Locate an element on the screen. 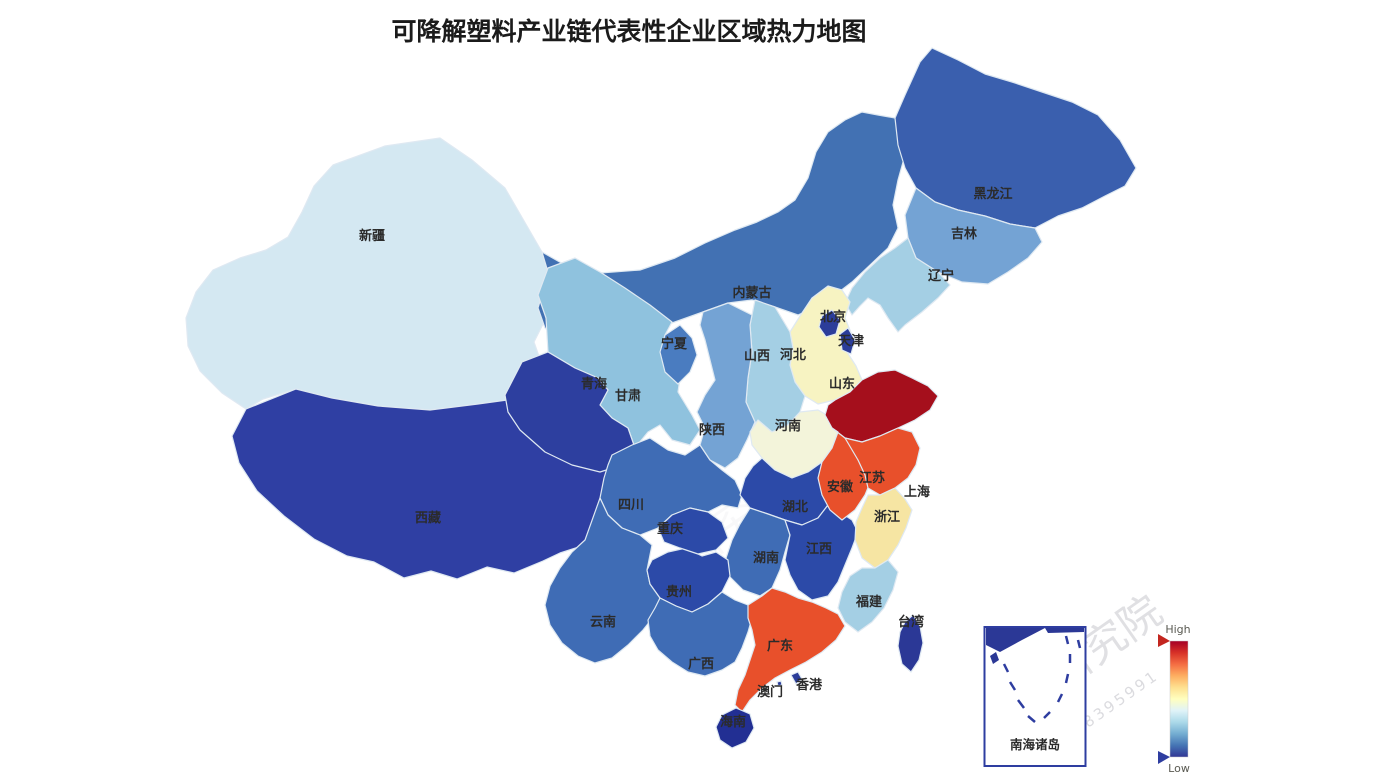  legend-bottom-marker is located at coordinates (1164, 757).